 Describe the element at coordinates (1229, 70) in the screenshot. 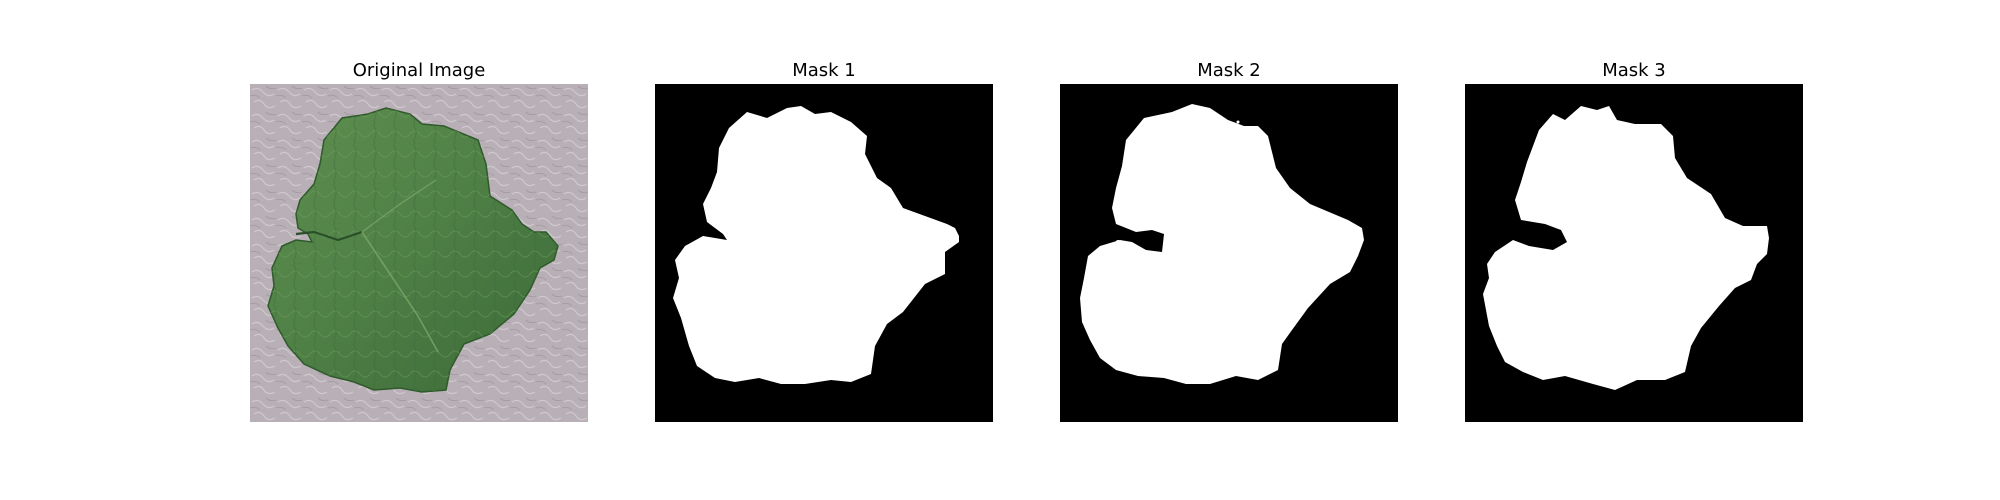

I see `panel-title: Mask 2` at that location.